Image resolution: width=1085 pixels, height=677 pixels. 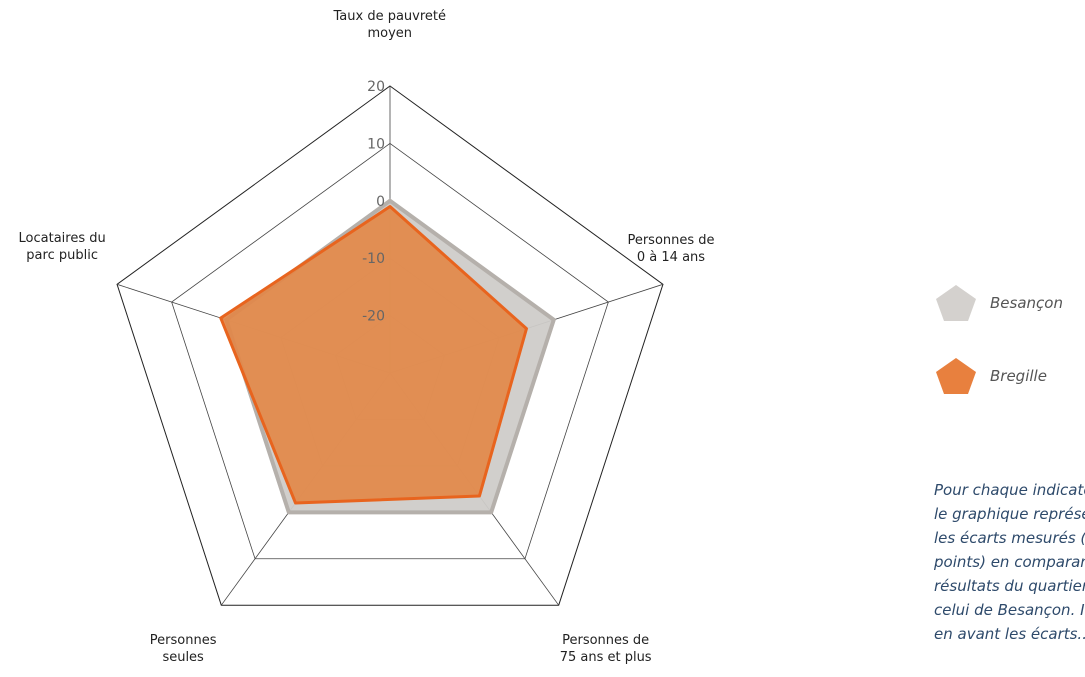 I want to click on note-line: celui de Besançon. Il met, so click(x=1009, y=610).